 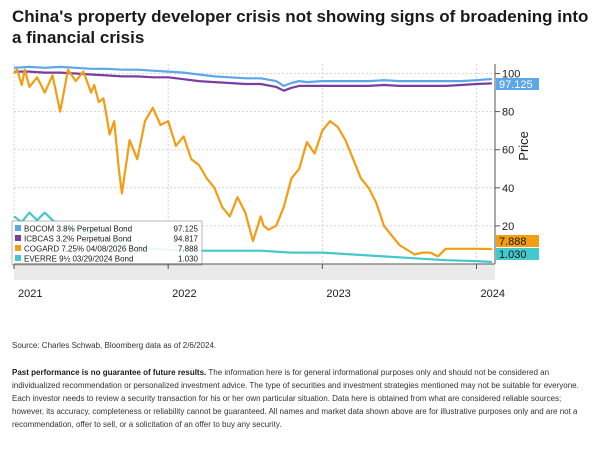 I want to click on legend-name-0: BOCOM 3.8% Perpetual Bond, so click(x=78, y=229).